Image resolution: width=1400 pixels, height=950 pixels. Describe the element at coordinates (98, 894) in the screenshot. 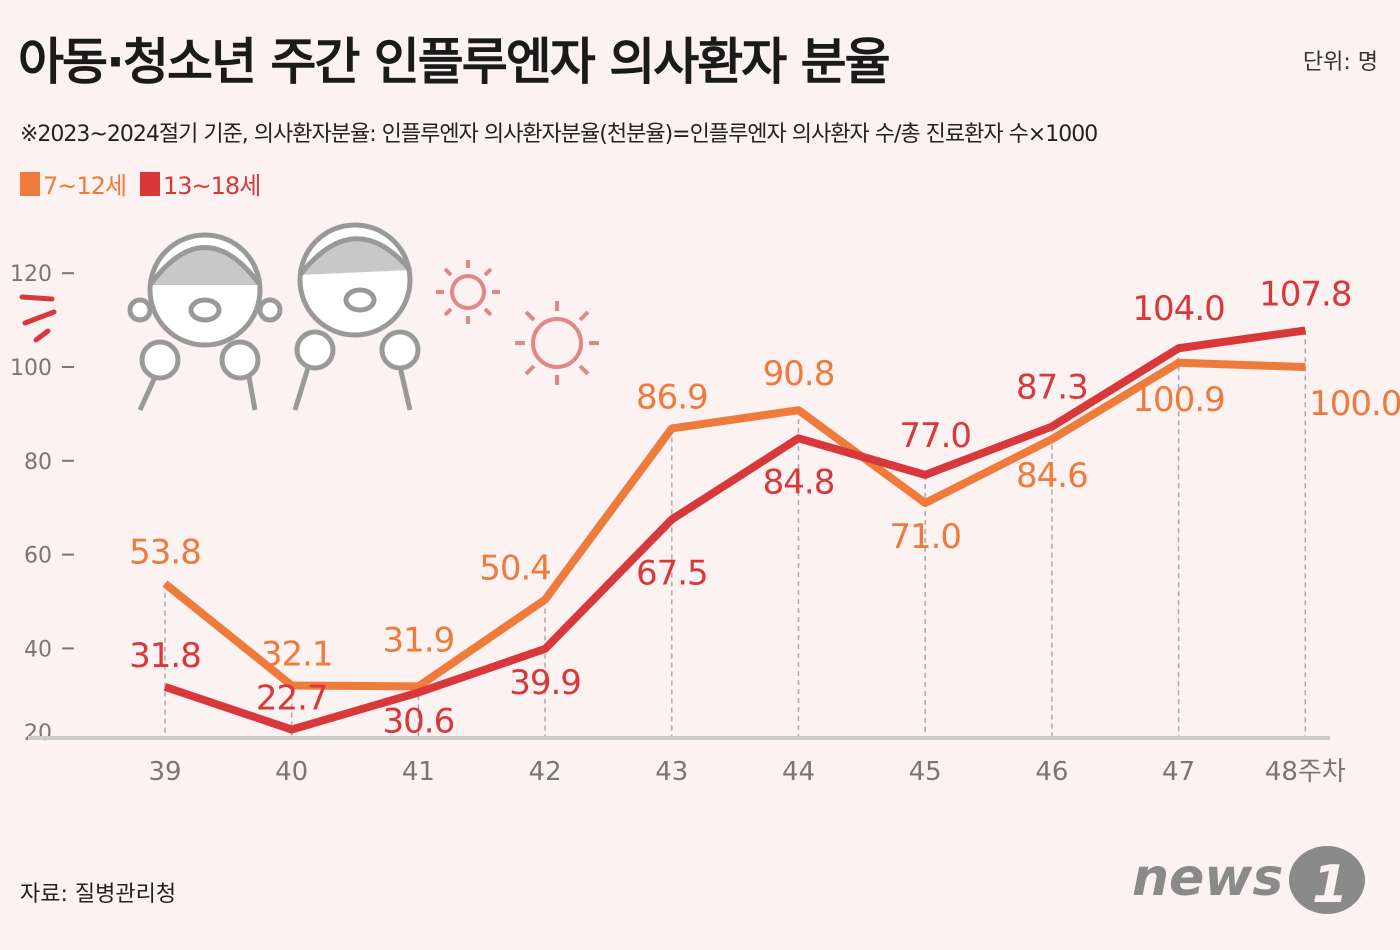

I see `source-note: 자료: 질병관리청` at that location.